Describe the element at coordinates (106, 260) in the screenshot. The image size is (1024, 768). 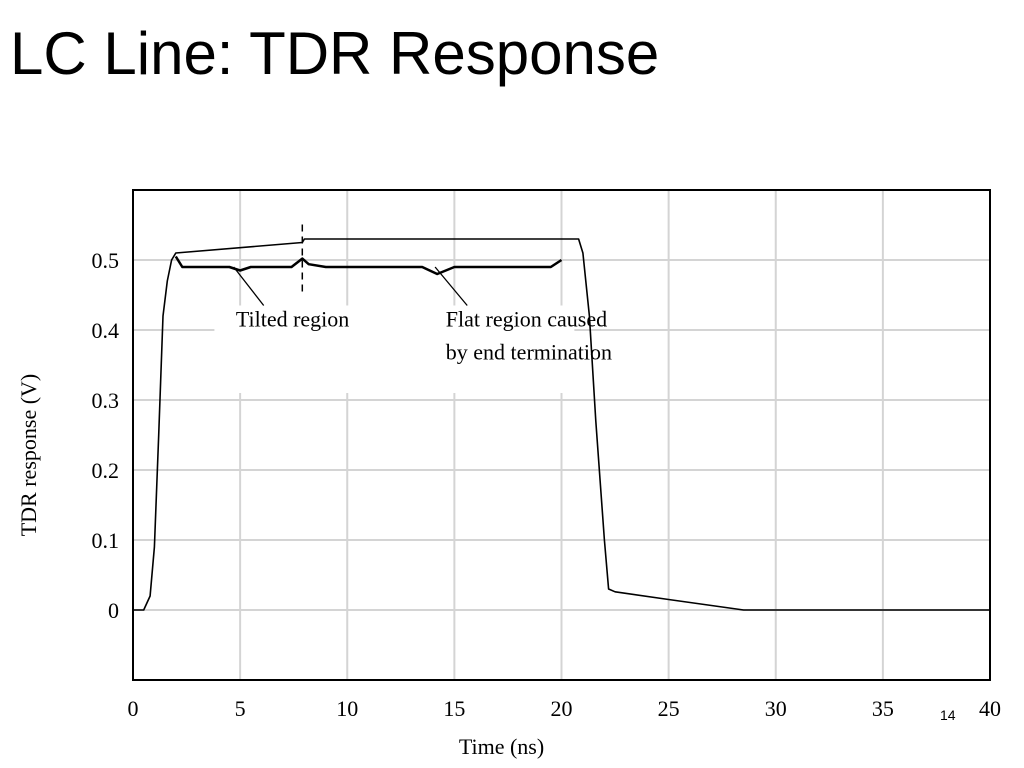
I see `y-tick-label: 0.5` at that location.